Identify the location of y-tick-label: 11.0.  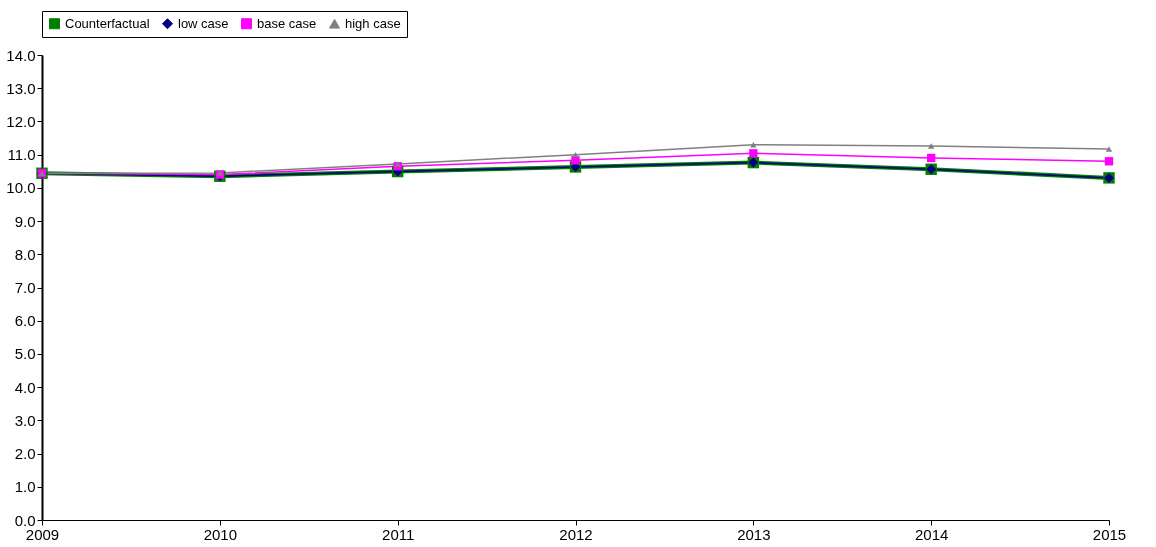
(21, 155).